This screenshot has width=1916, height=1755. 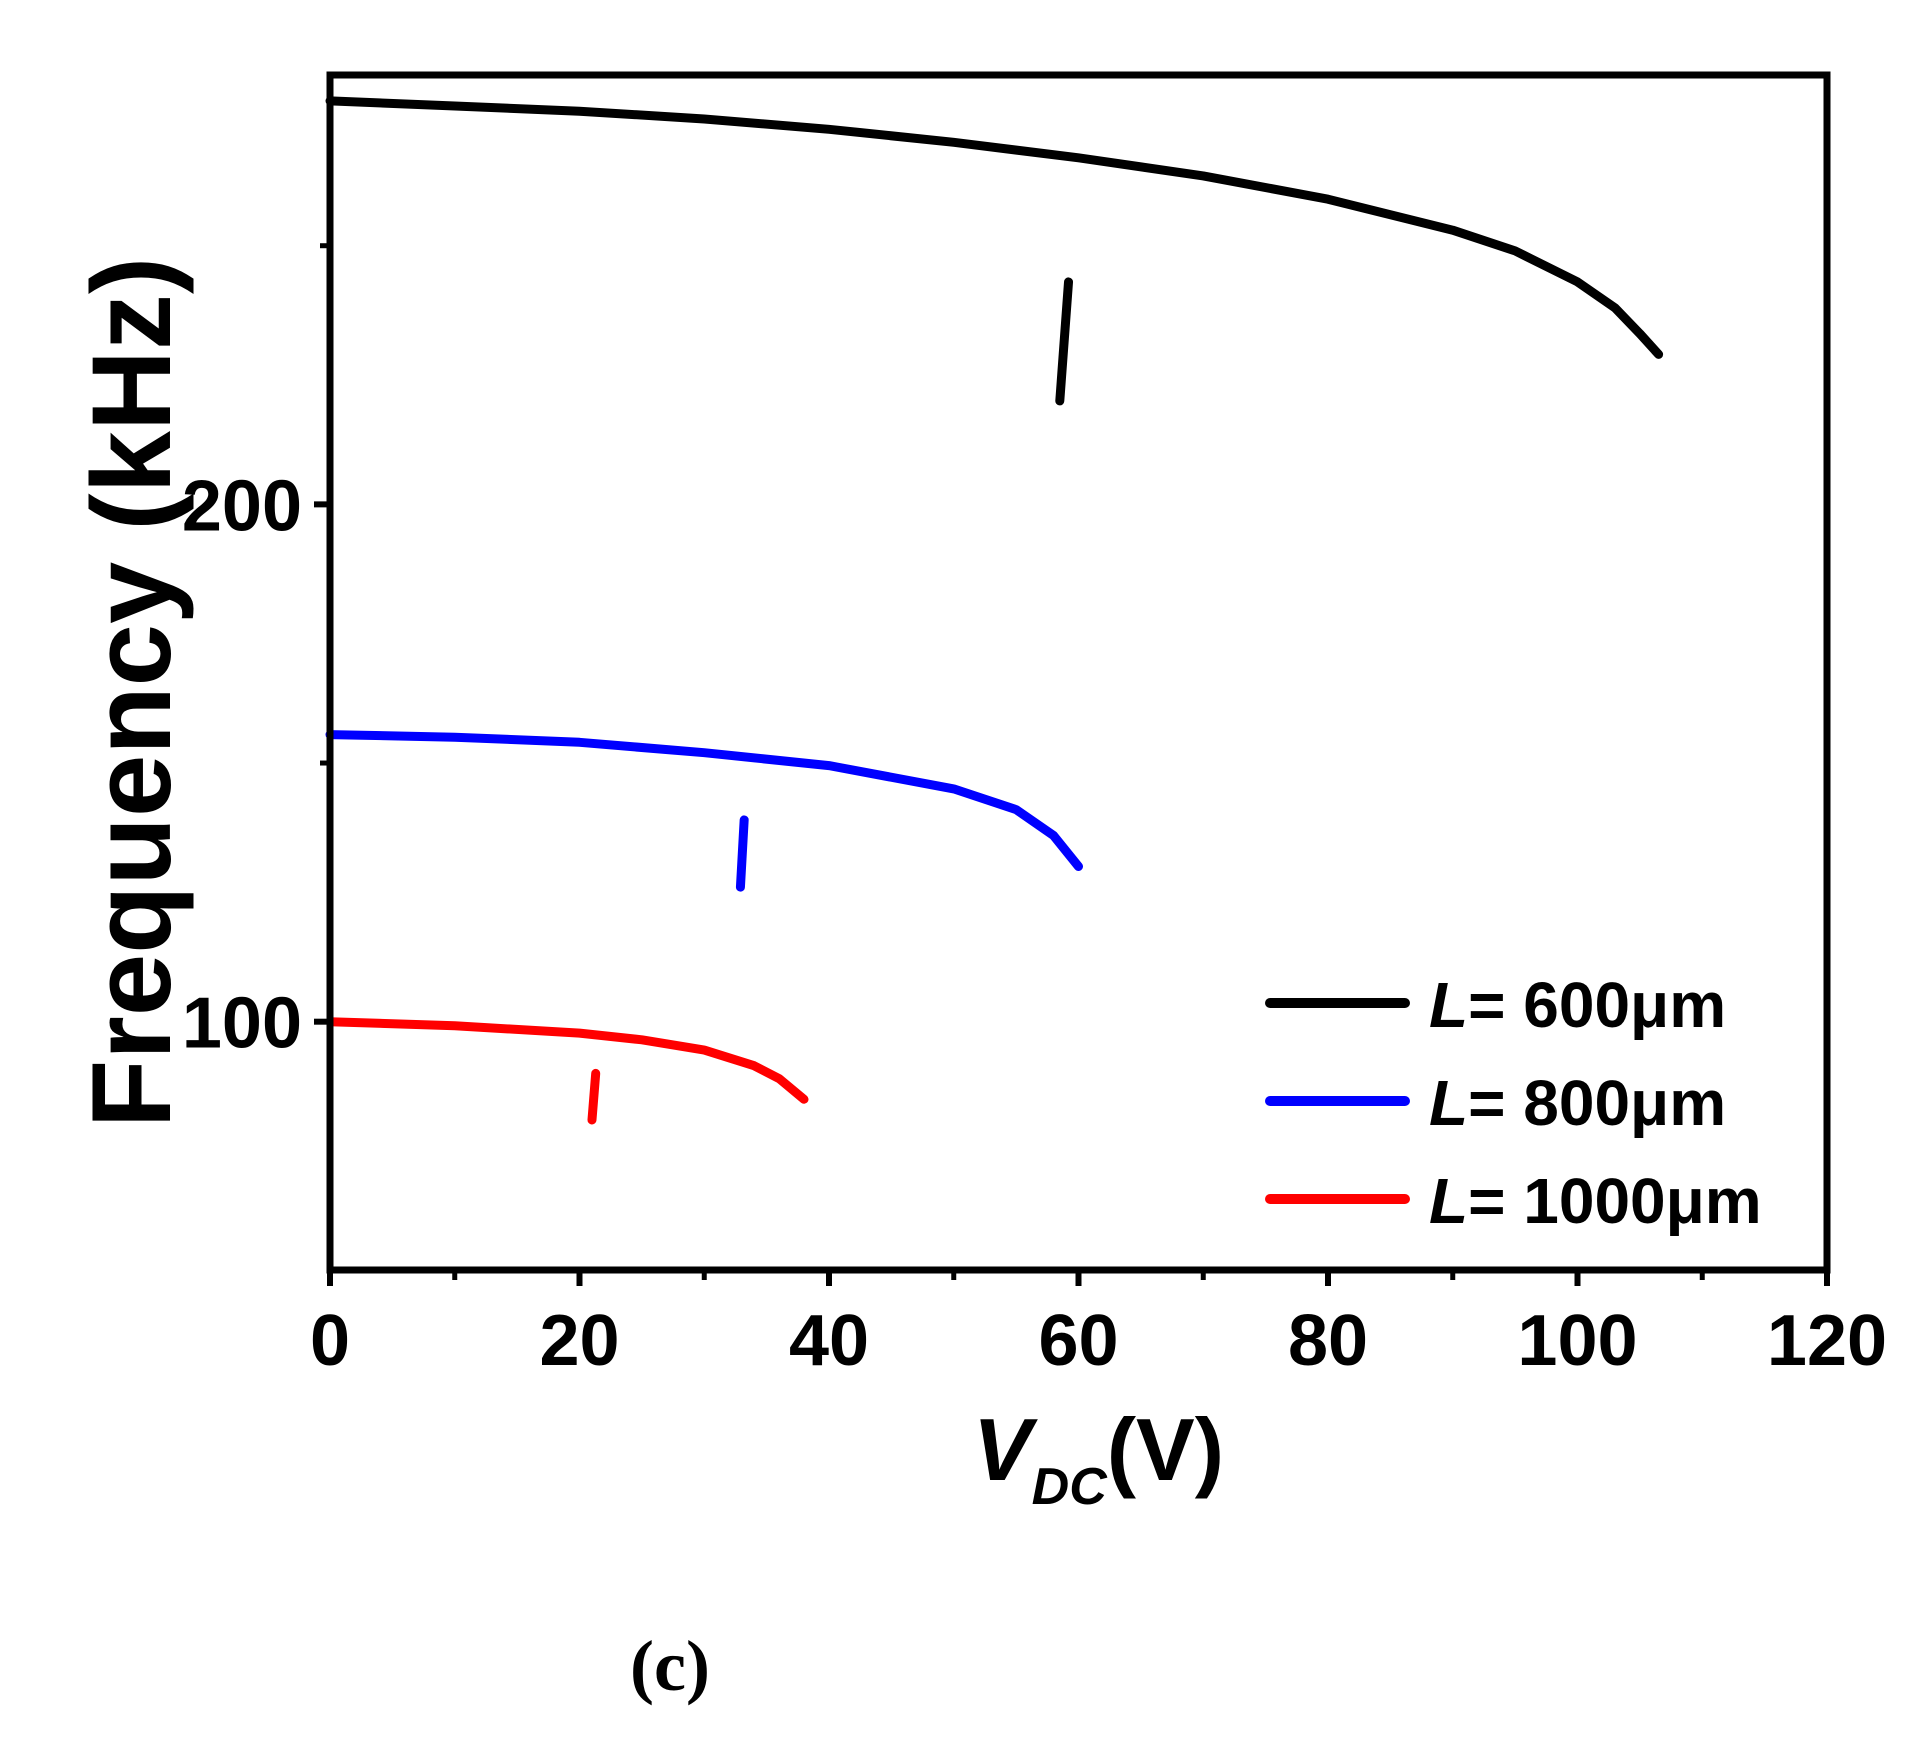 I want to click on x-tick-label: 40, so click(x=829, y=1341).